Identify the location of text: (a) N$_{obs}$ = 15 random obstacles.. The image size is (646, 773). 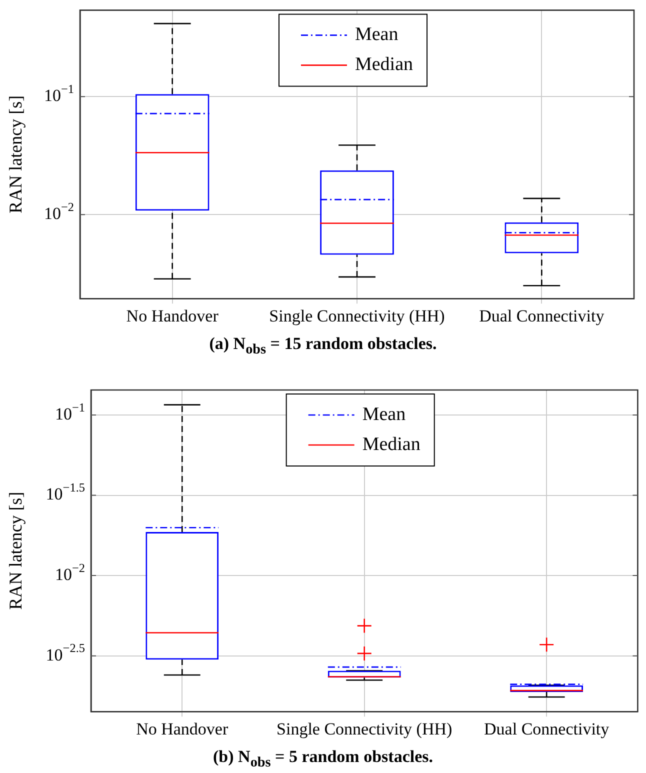
(323, 346).